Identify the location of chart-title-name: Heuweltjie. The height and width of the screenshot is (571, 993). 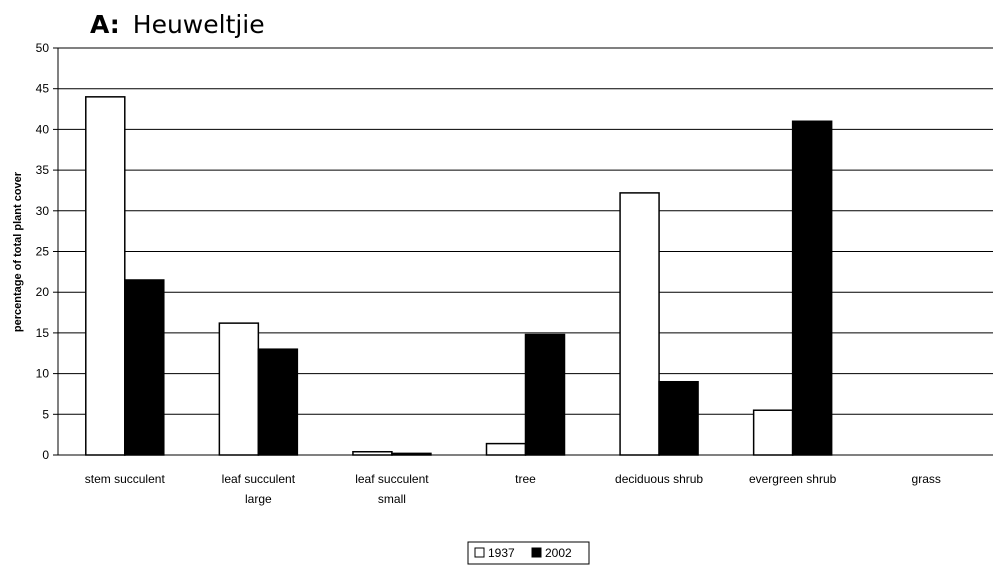
(199, 24).